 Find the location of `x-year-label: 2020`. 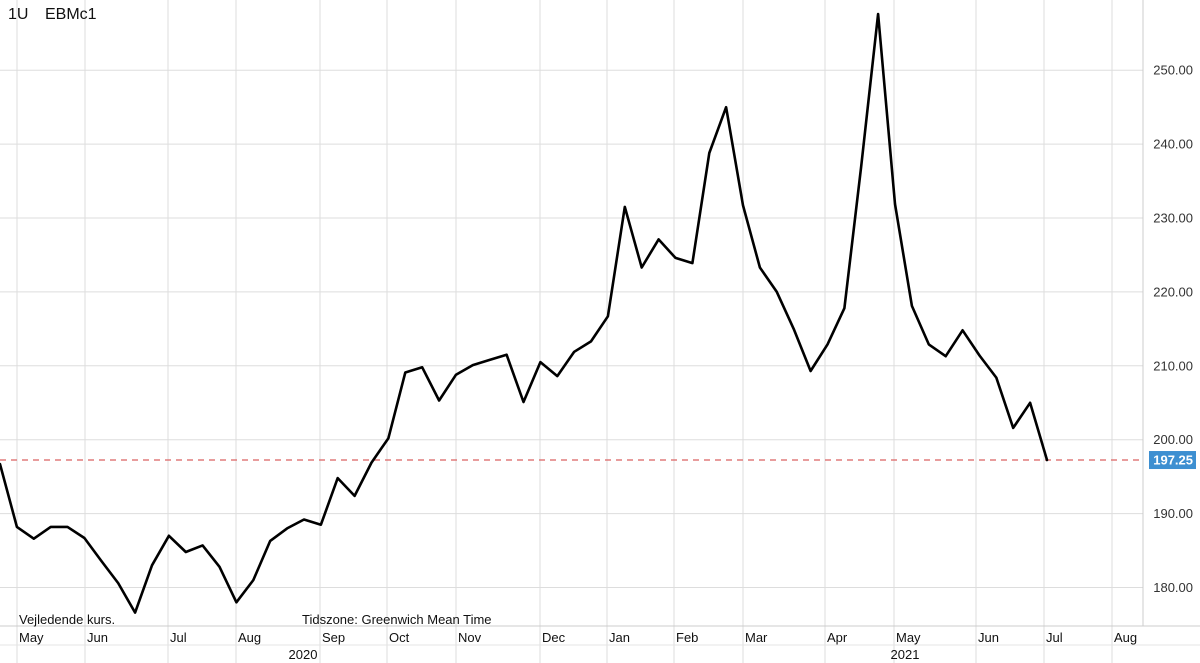

x-year-label: 2020 is located at coordinates (303, 654).